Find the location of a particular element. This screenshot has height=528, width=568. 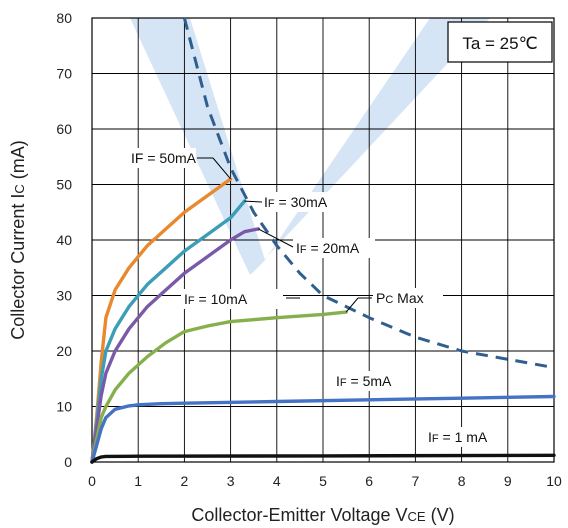

x-axis-title: Collector-Emitter Voltage VCE (V) is located at coordinates (322, 515).